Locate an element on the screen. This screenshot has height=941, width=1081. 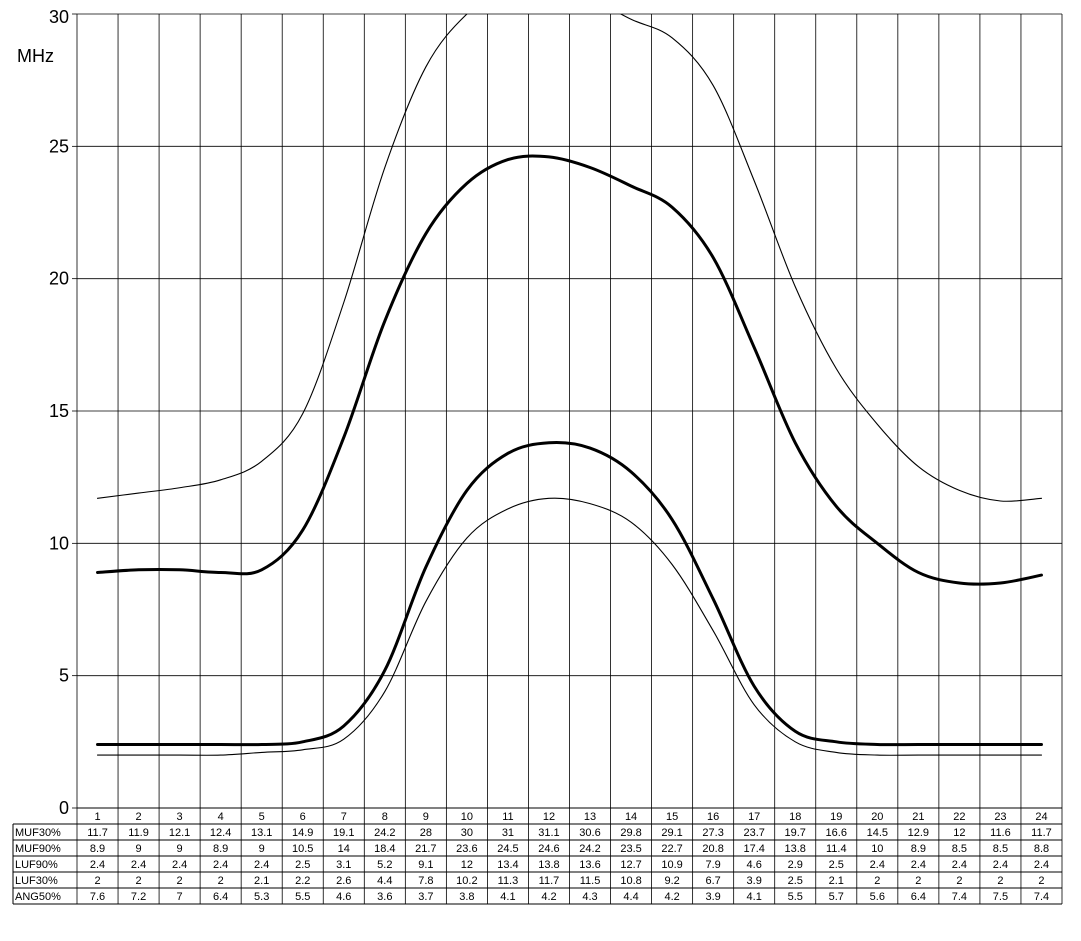
table-cell: 19.1 is located at coordinates (343, 833).